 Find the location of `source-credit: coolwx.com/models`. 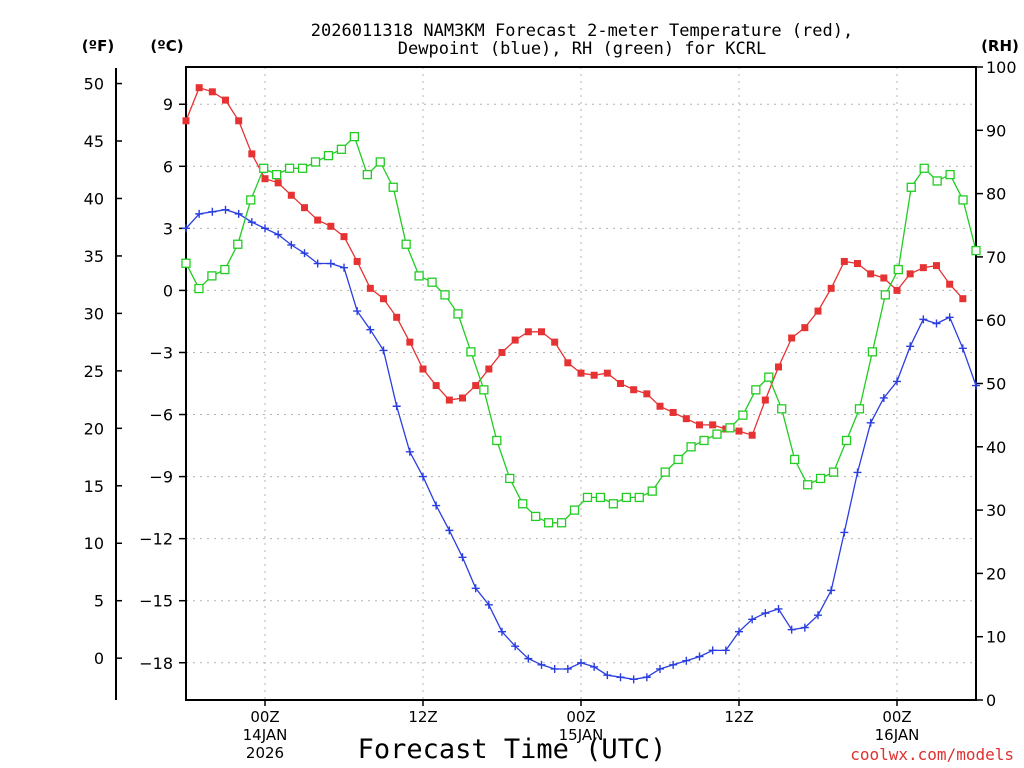

source-credit: coolwx.com/models is located at coordinates (932, 754).